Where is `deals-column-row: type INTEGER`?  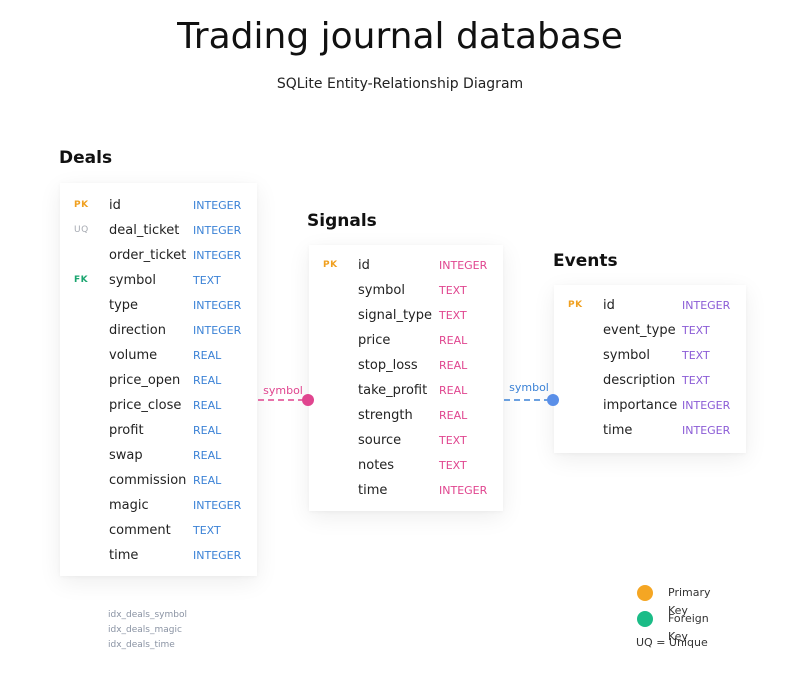
deals-column-row: type INTEGER is located at coordinates (158, 305).